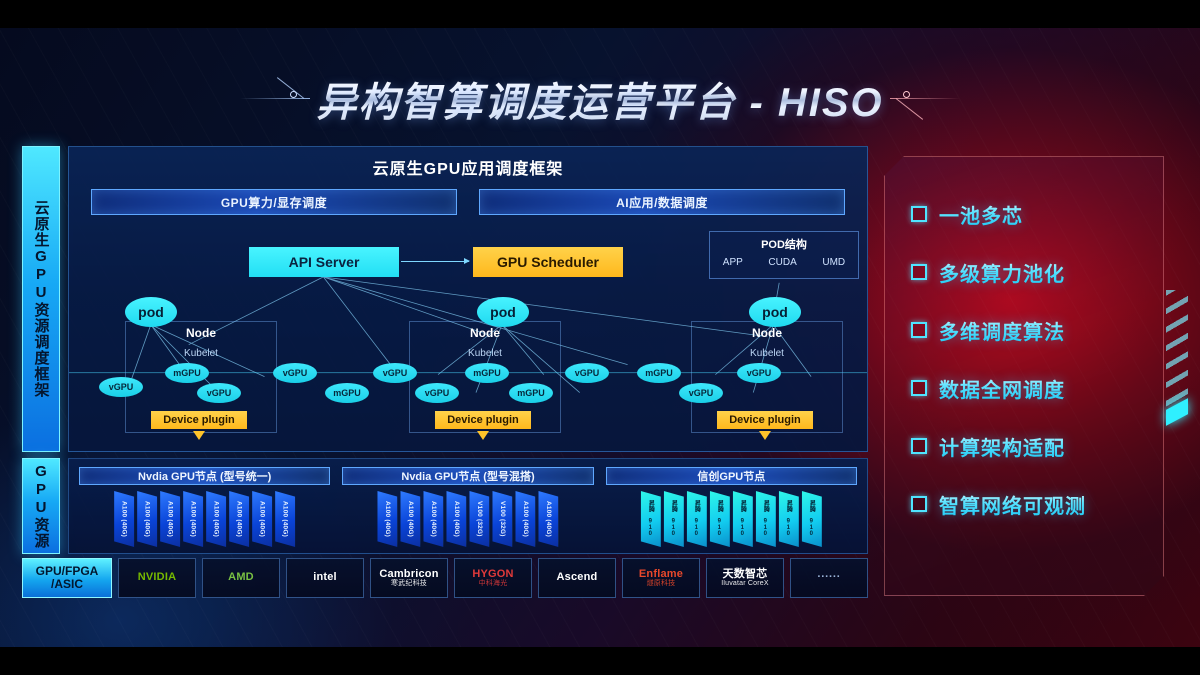 The image size is (1200, 675). I want to click on bar-gpu-compute: GPU算力/显存调度, so click(274, 202).